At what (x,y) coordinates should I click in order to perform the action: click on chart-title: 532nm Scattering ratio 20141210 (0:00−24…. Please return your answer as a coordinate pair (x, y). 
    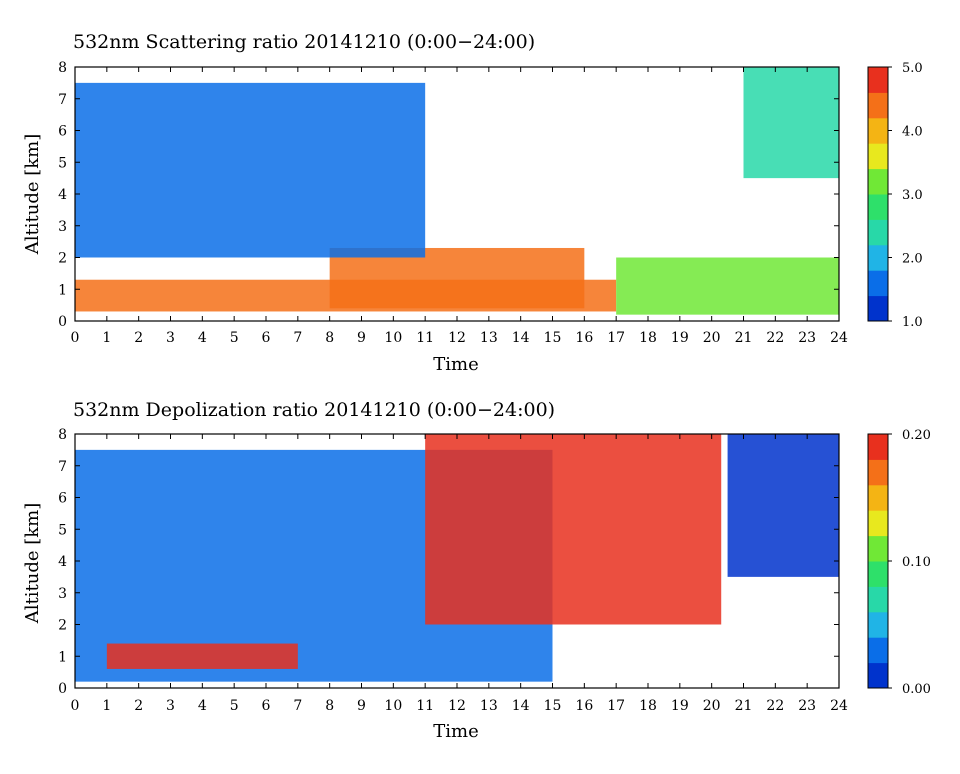
    Looking at the image, I should click on (304, 42).